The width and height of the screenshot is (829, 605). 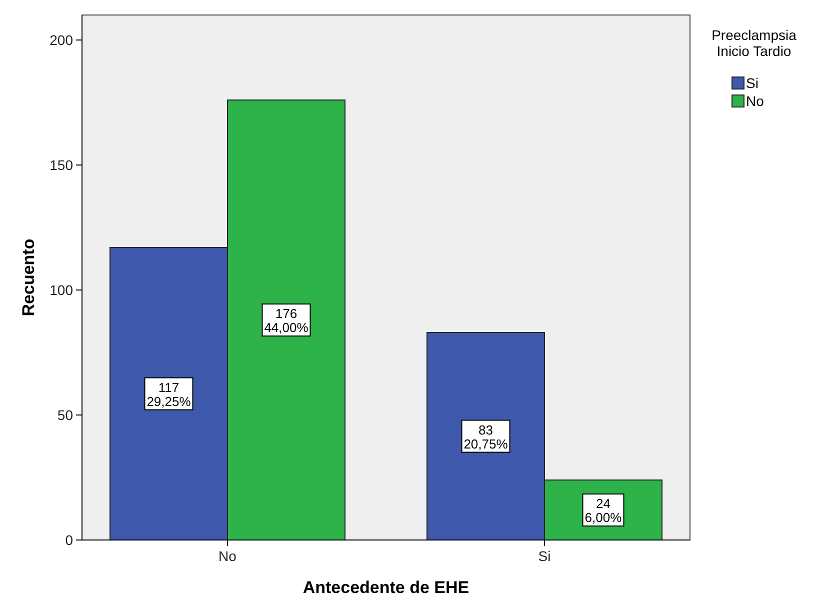 I want to click on y-axis-title: Recuento, so click(x=28, y=277).